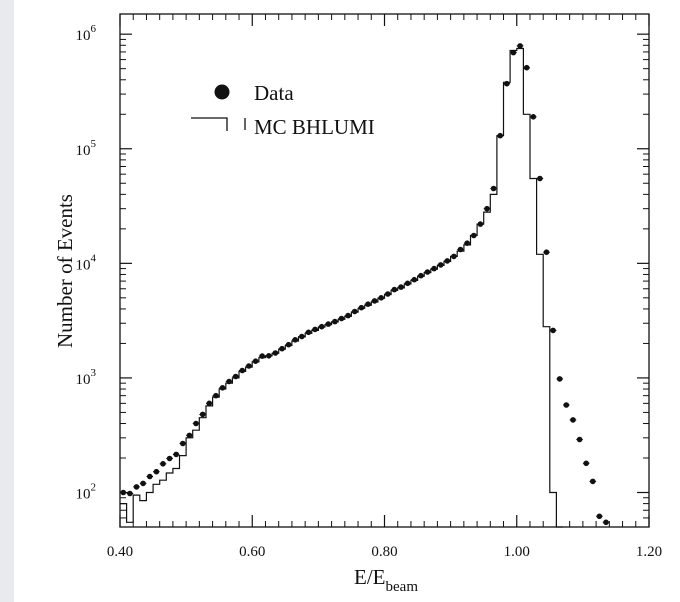  Describe the element at coordinates (218, 124) in the screenshot. I see `legend-mc-marker` at that location.